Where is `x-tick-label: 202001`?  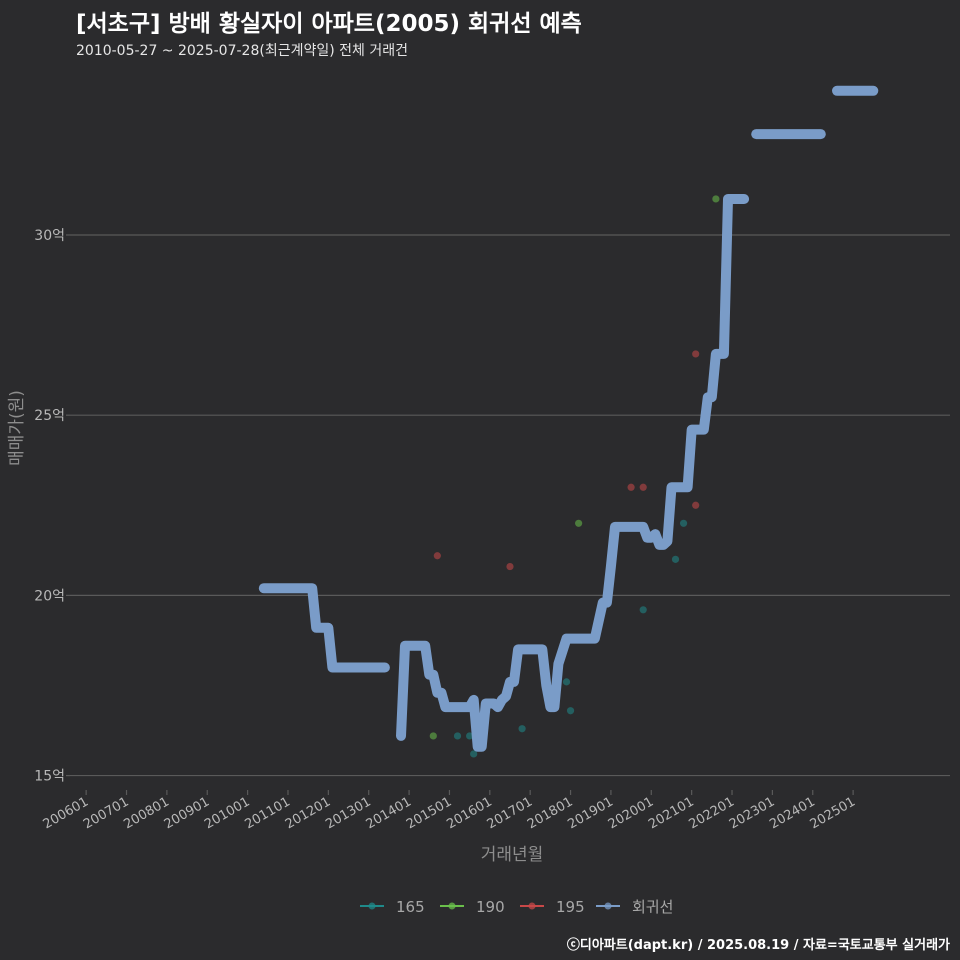 x-tick-label: 202001 is located at coordinates (631, 813).